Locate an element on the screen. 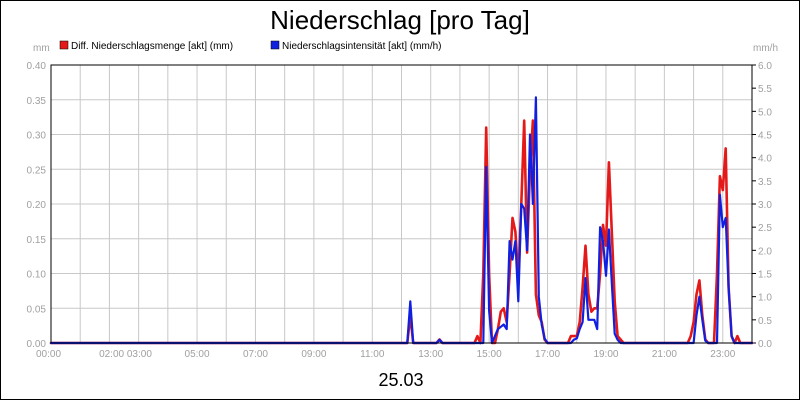 This screenshot has width=800, height=400. y-left-tick-label: 0.10 is located at coordinates (37, 275).